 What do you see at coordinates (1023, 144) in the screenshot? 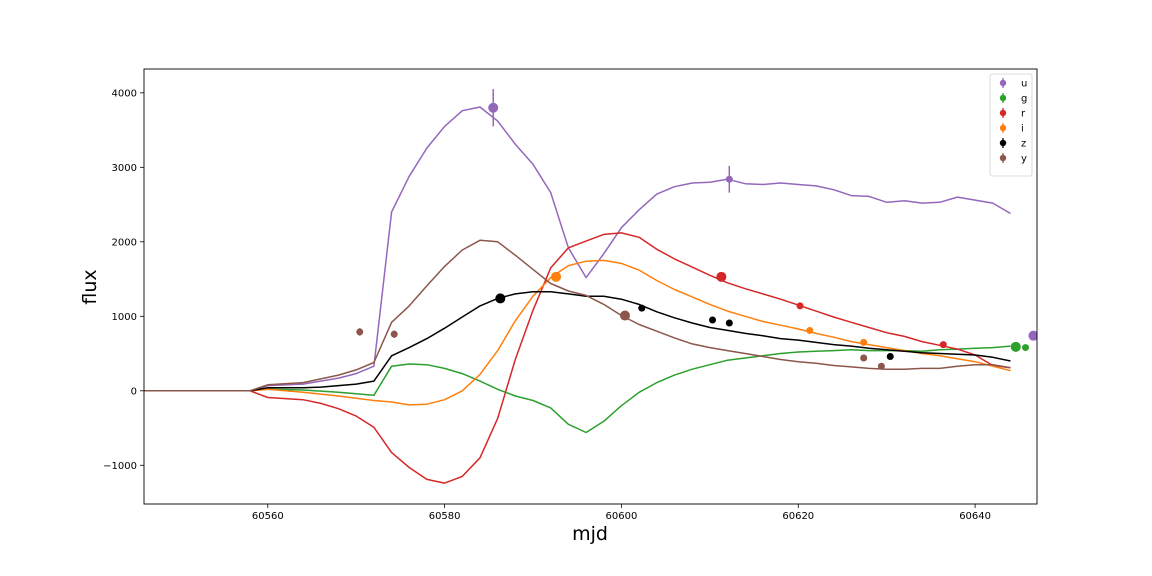
I see `legend-label-z: z` at bounding box center [1023, 144].